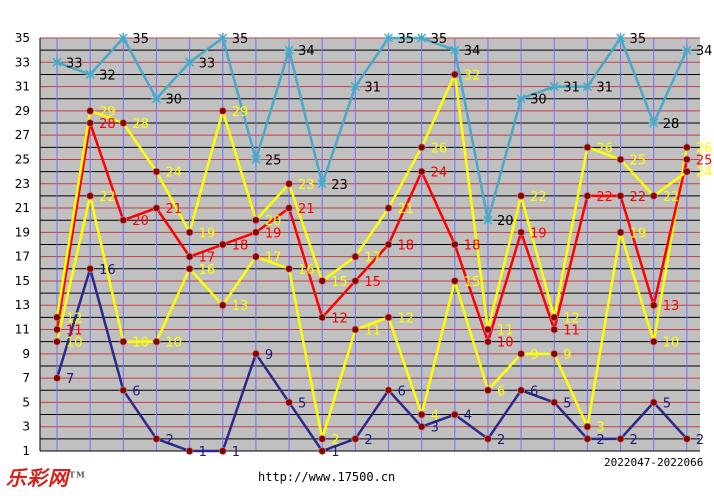  Describe the element at coordinates (22, 184) in the screenshot. I see `y-tick-label: 23` at that location.